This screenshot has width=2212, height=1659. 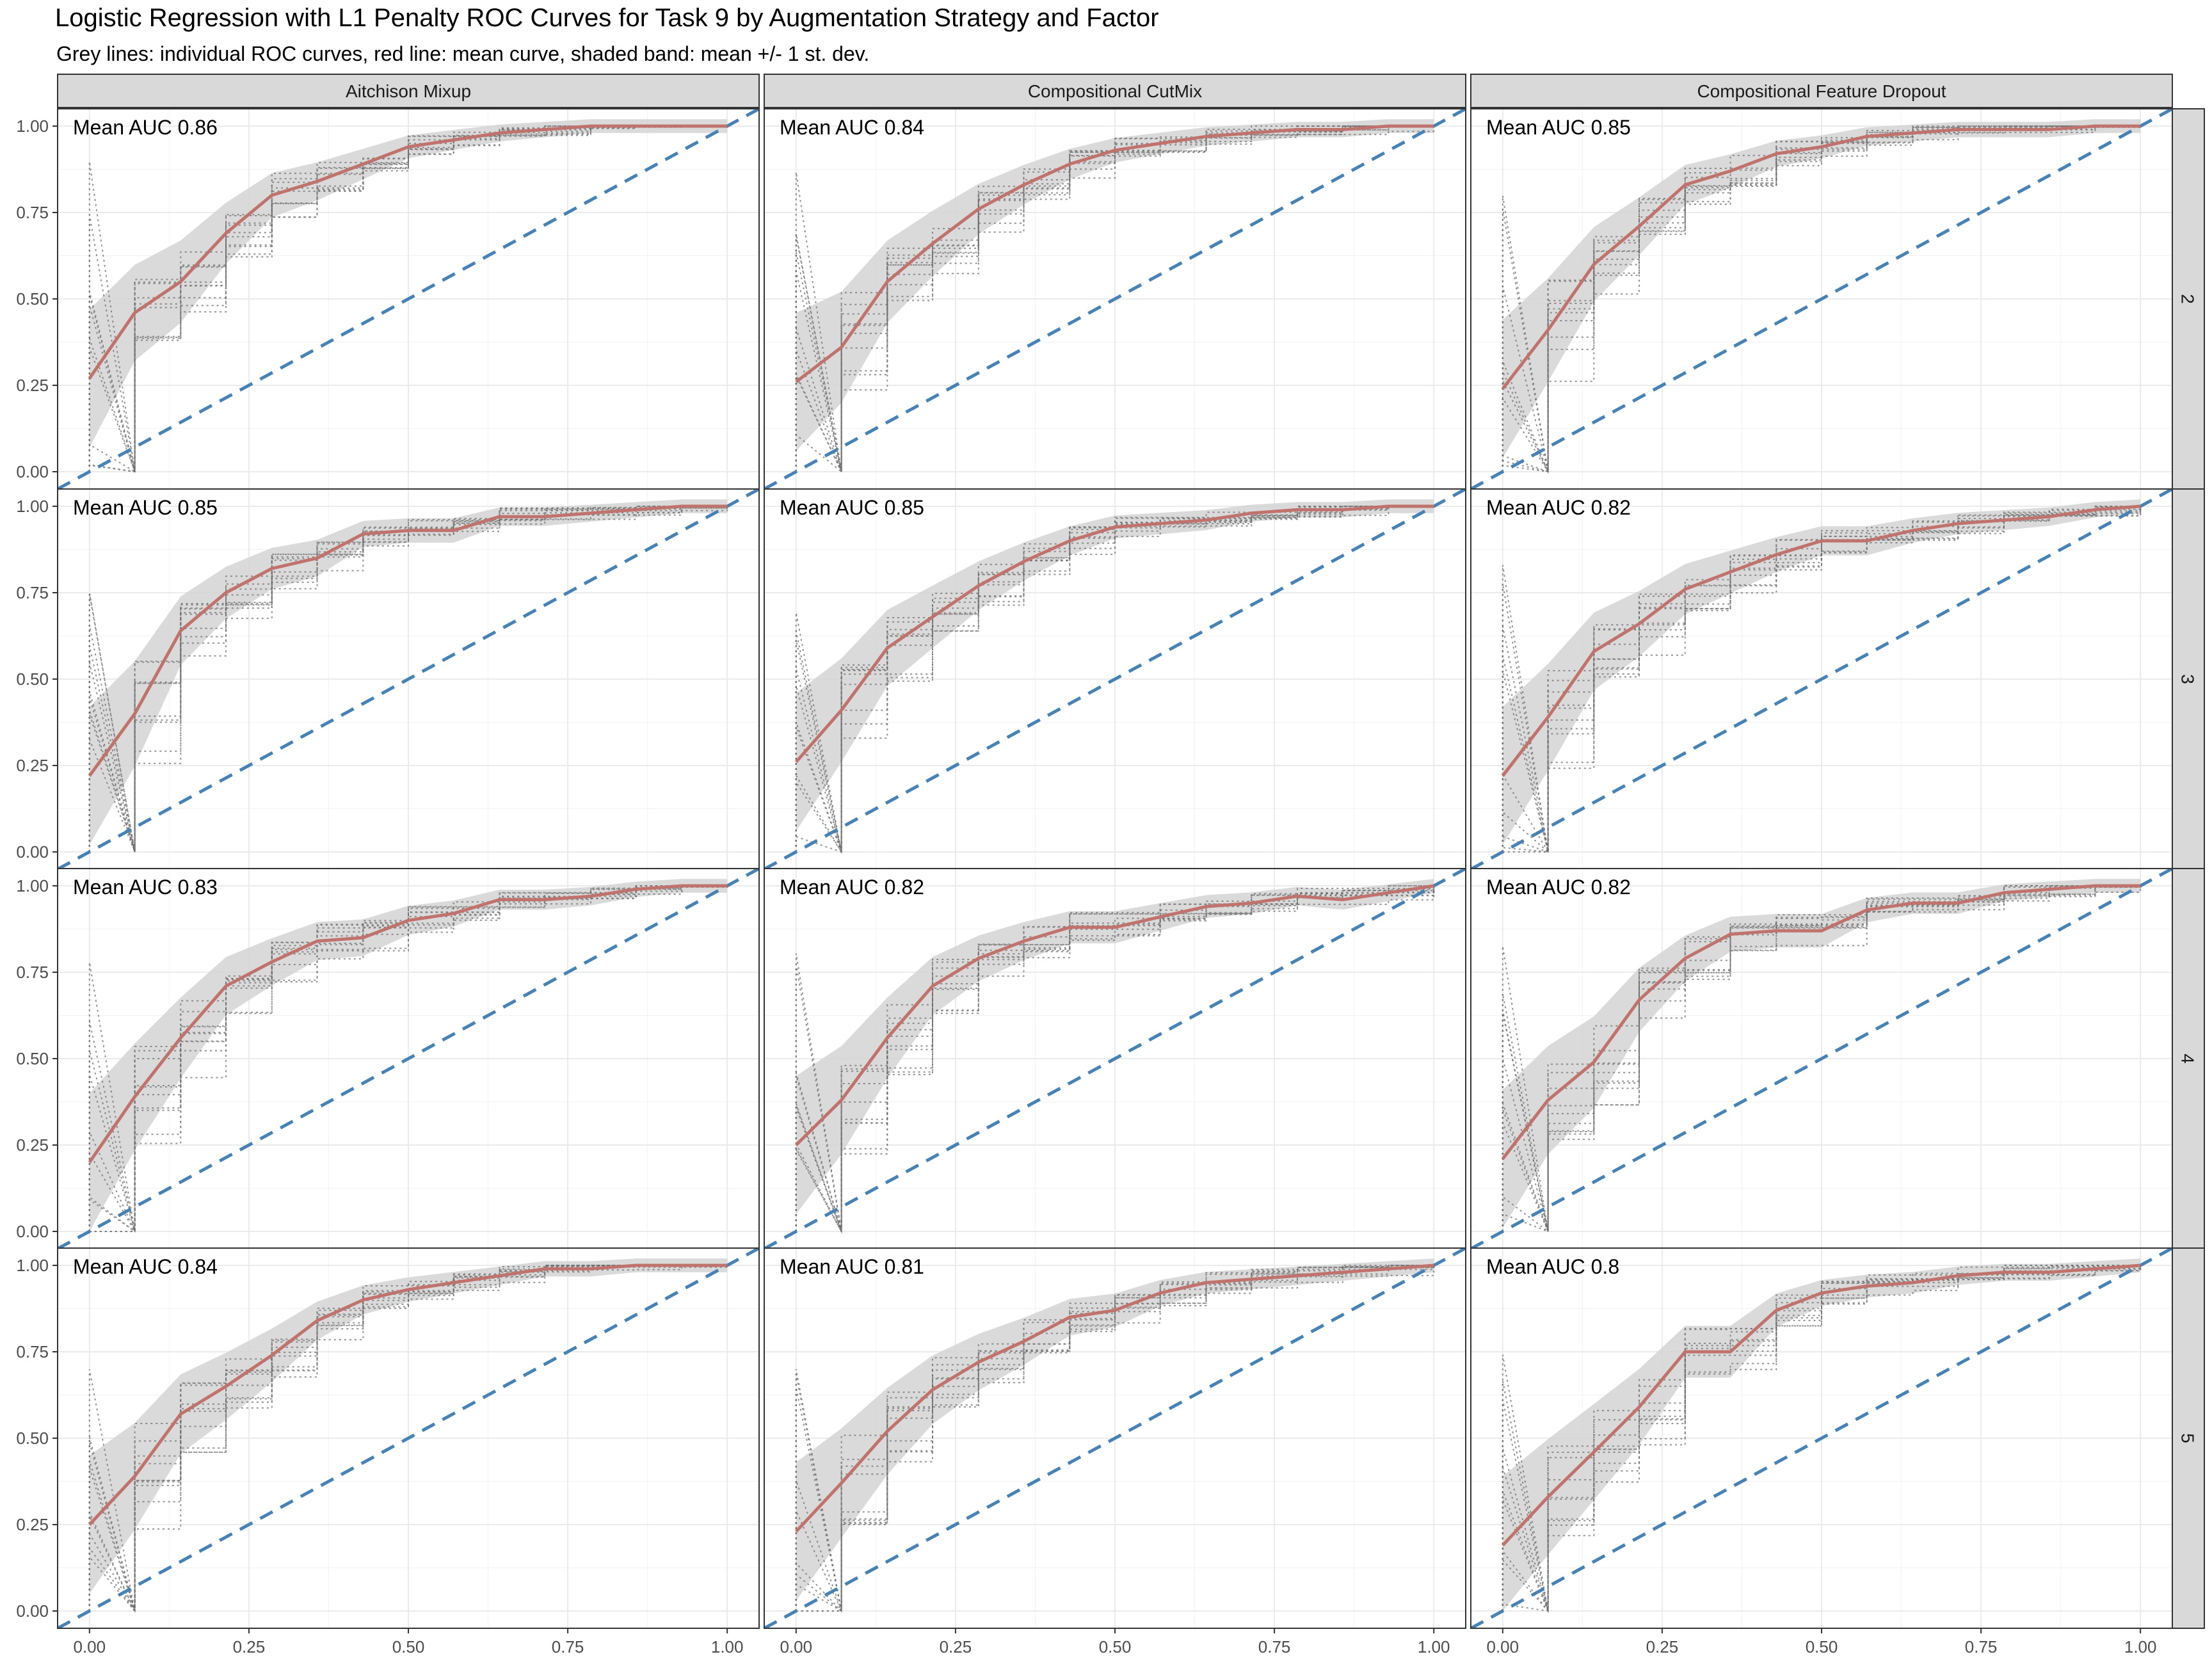 What do you see at coordinates (2186, 299) in the screenshot?
I see `row-strip: 2` at bounding box center [2186, 299].